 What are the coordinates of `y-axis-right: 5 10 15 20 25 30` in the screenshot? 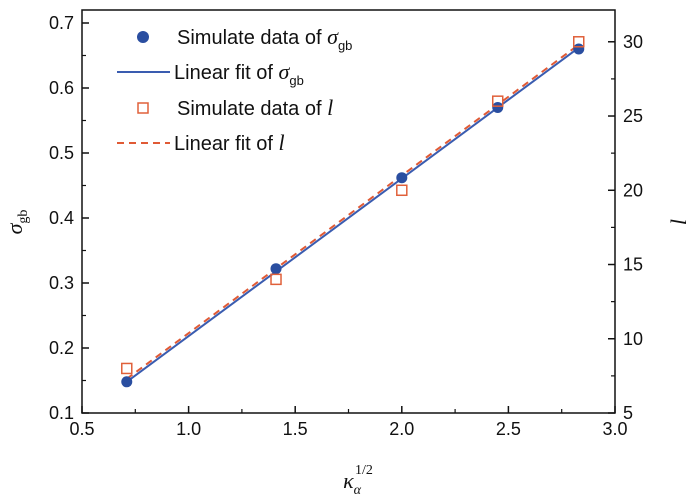 It's located at (625, 227).